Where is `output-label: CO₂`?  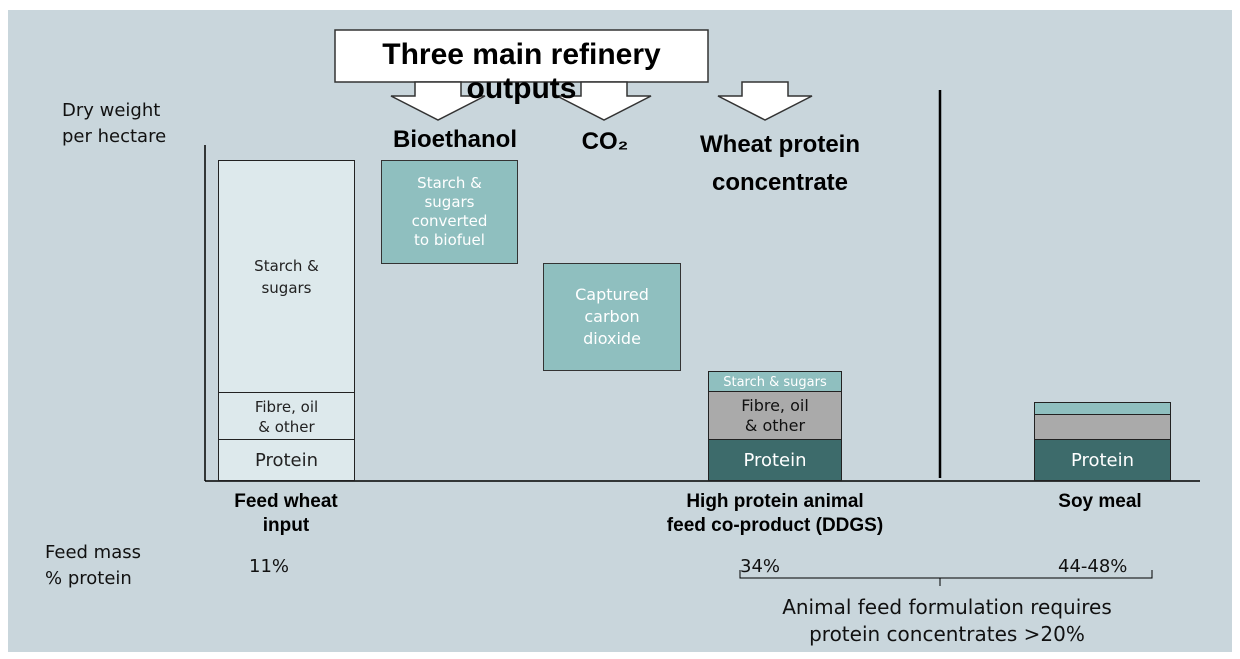 output-label: CO₂ is located at coordinates (605, 141).